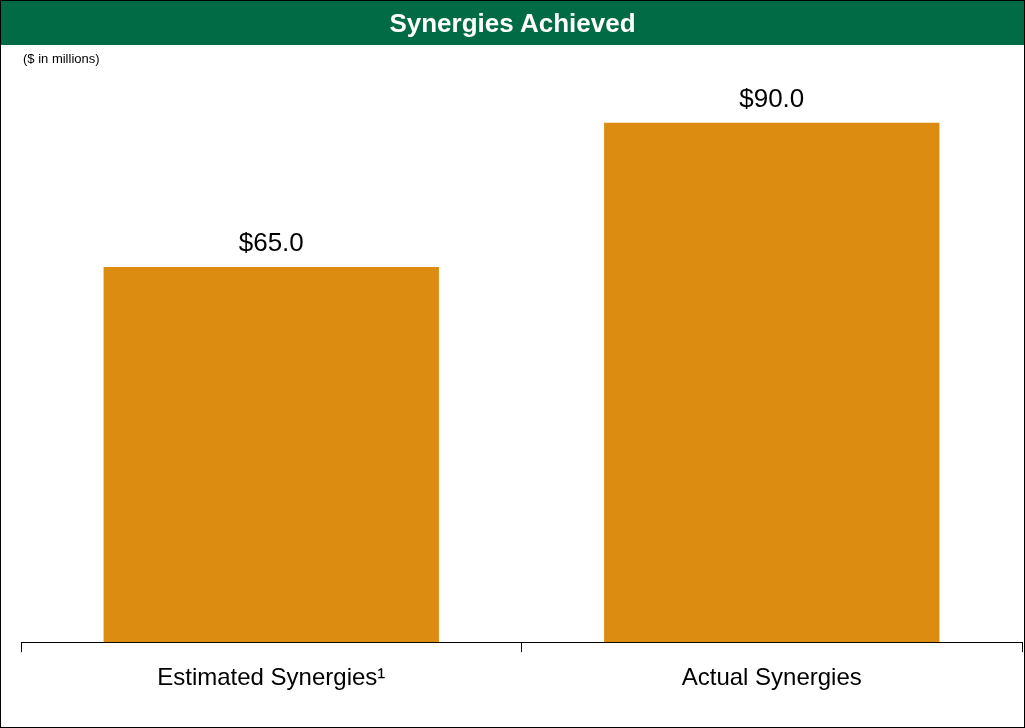 The height and width of the screenshot is (728, 1025). I want to click on x-tick-label: Actual Synergies, so click(771, 677).